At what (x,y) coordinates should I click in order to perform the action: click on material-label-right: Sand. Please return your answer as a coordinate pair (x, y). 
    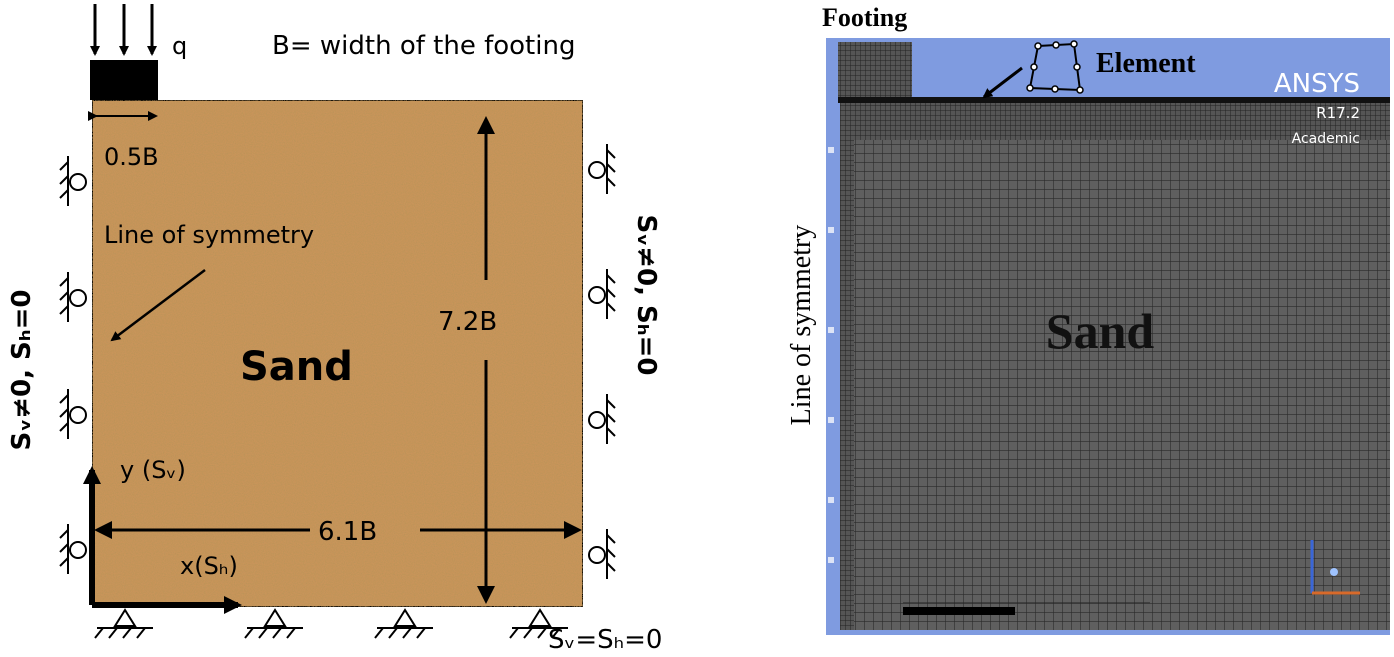
    Looking at the image, I should click on (1100, 331).